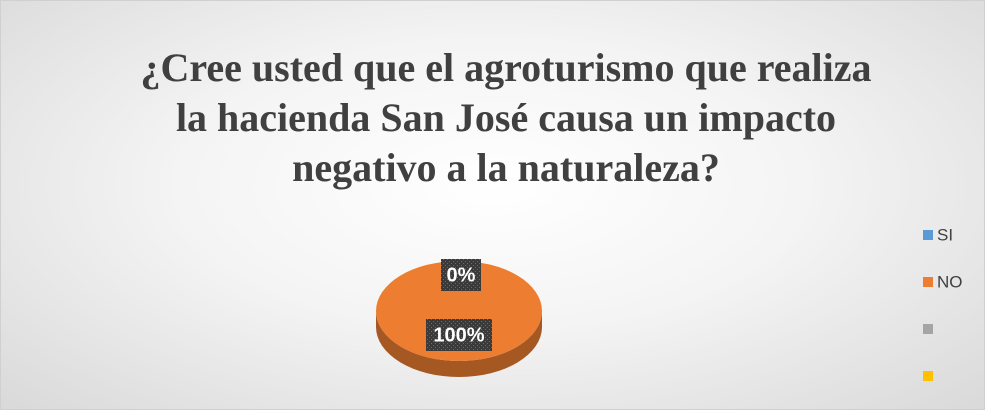  I want to click on legend-label: NO, so click(950, 281).